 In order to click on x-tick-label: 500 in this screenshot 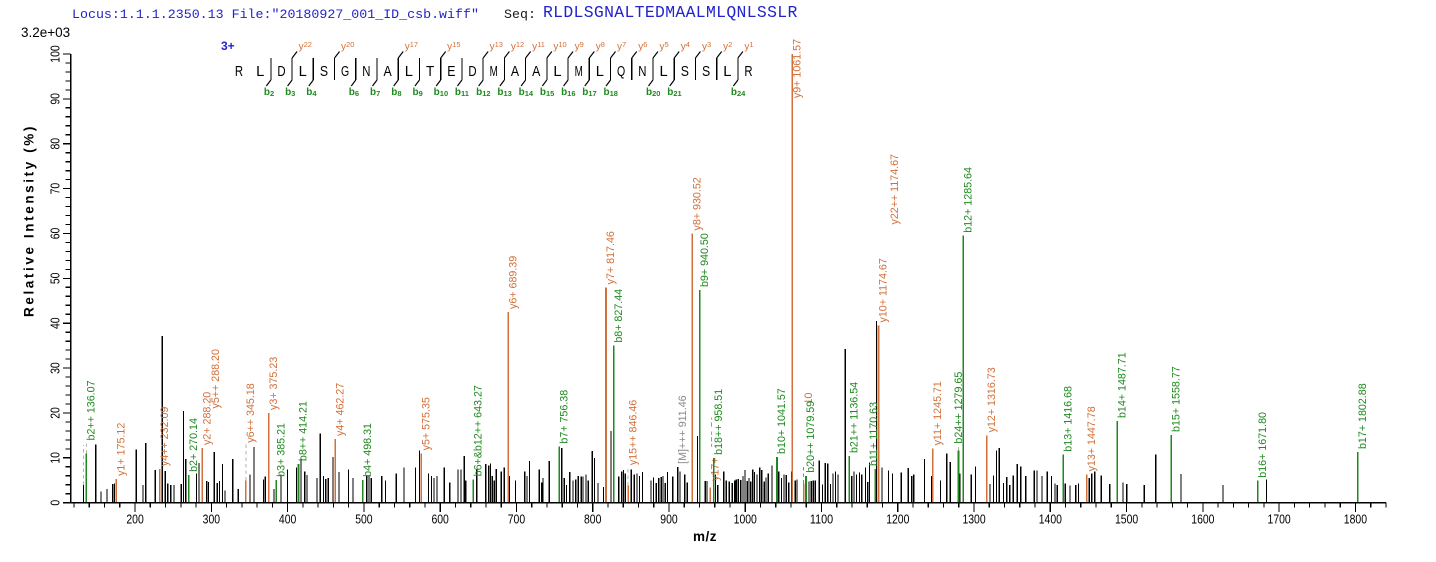, I will do `click(363, 519)`.